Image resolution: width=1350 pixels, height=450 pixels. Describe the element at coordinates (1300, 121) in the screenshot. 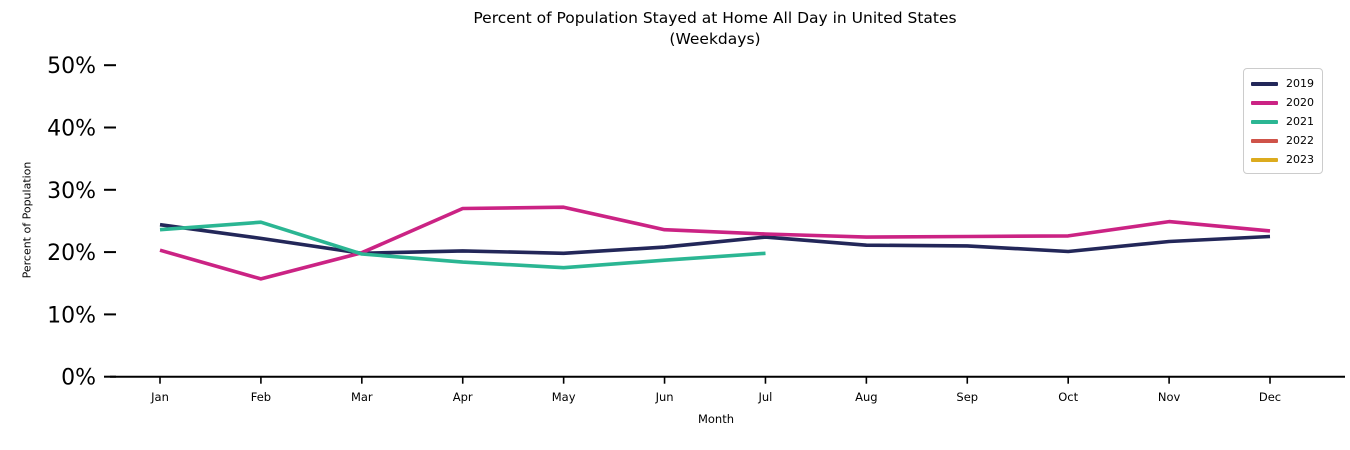

I see `legend-label: 2021` at that location.